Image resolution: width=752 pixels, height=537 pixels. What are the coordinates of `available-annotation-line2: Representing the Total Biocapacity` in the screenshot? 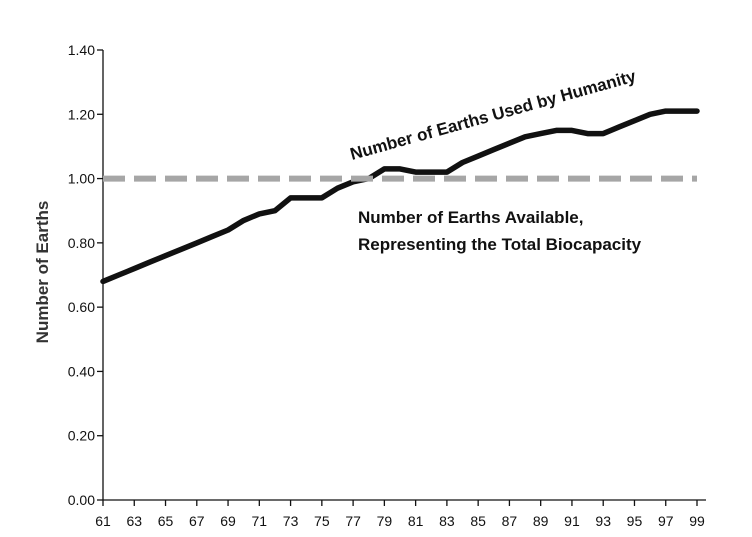 It's located at (500, 244).